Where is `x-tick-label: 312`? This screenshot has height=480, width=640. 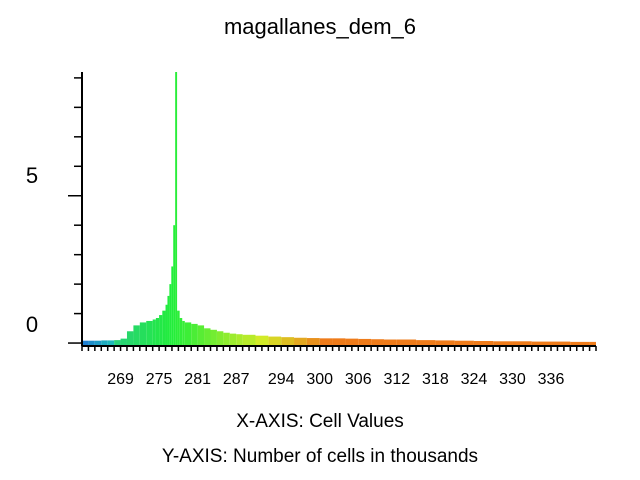
x-tick-label: 312 is located at coordinates (396, 379).